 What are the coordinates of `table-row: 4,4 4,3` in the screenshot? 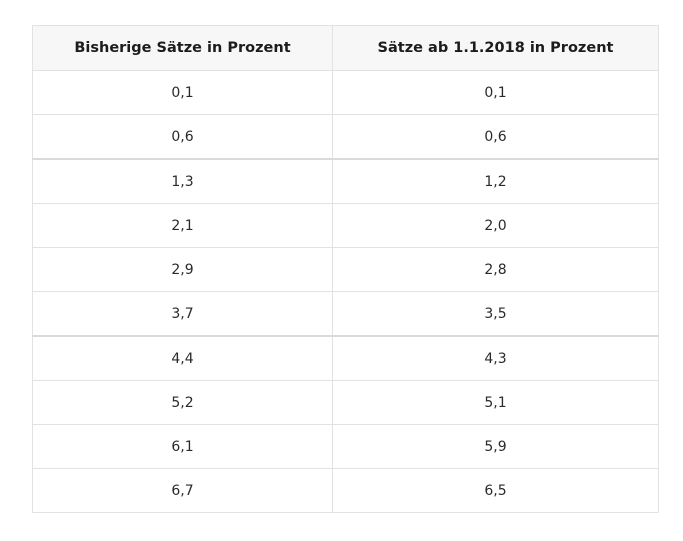 It's located at (345, 358).